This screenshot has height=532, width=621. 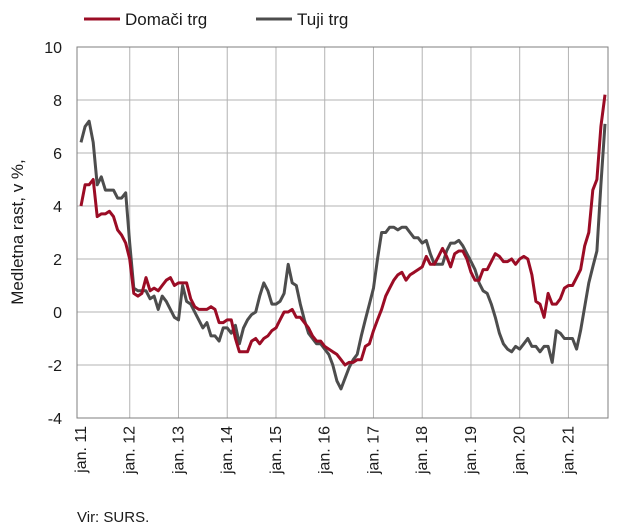 I want to click on x-tick-label: jan. 19, so click(x=471, y=450).